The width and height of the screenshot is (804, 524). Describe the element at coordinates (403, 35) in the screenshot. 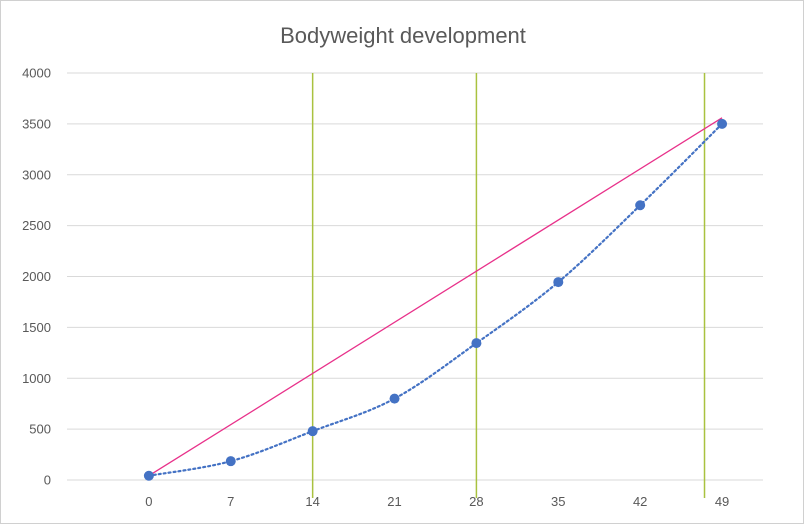

I see `chart-title: Bodyweight development` at that location.